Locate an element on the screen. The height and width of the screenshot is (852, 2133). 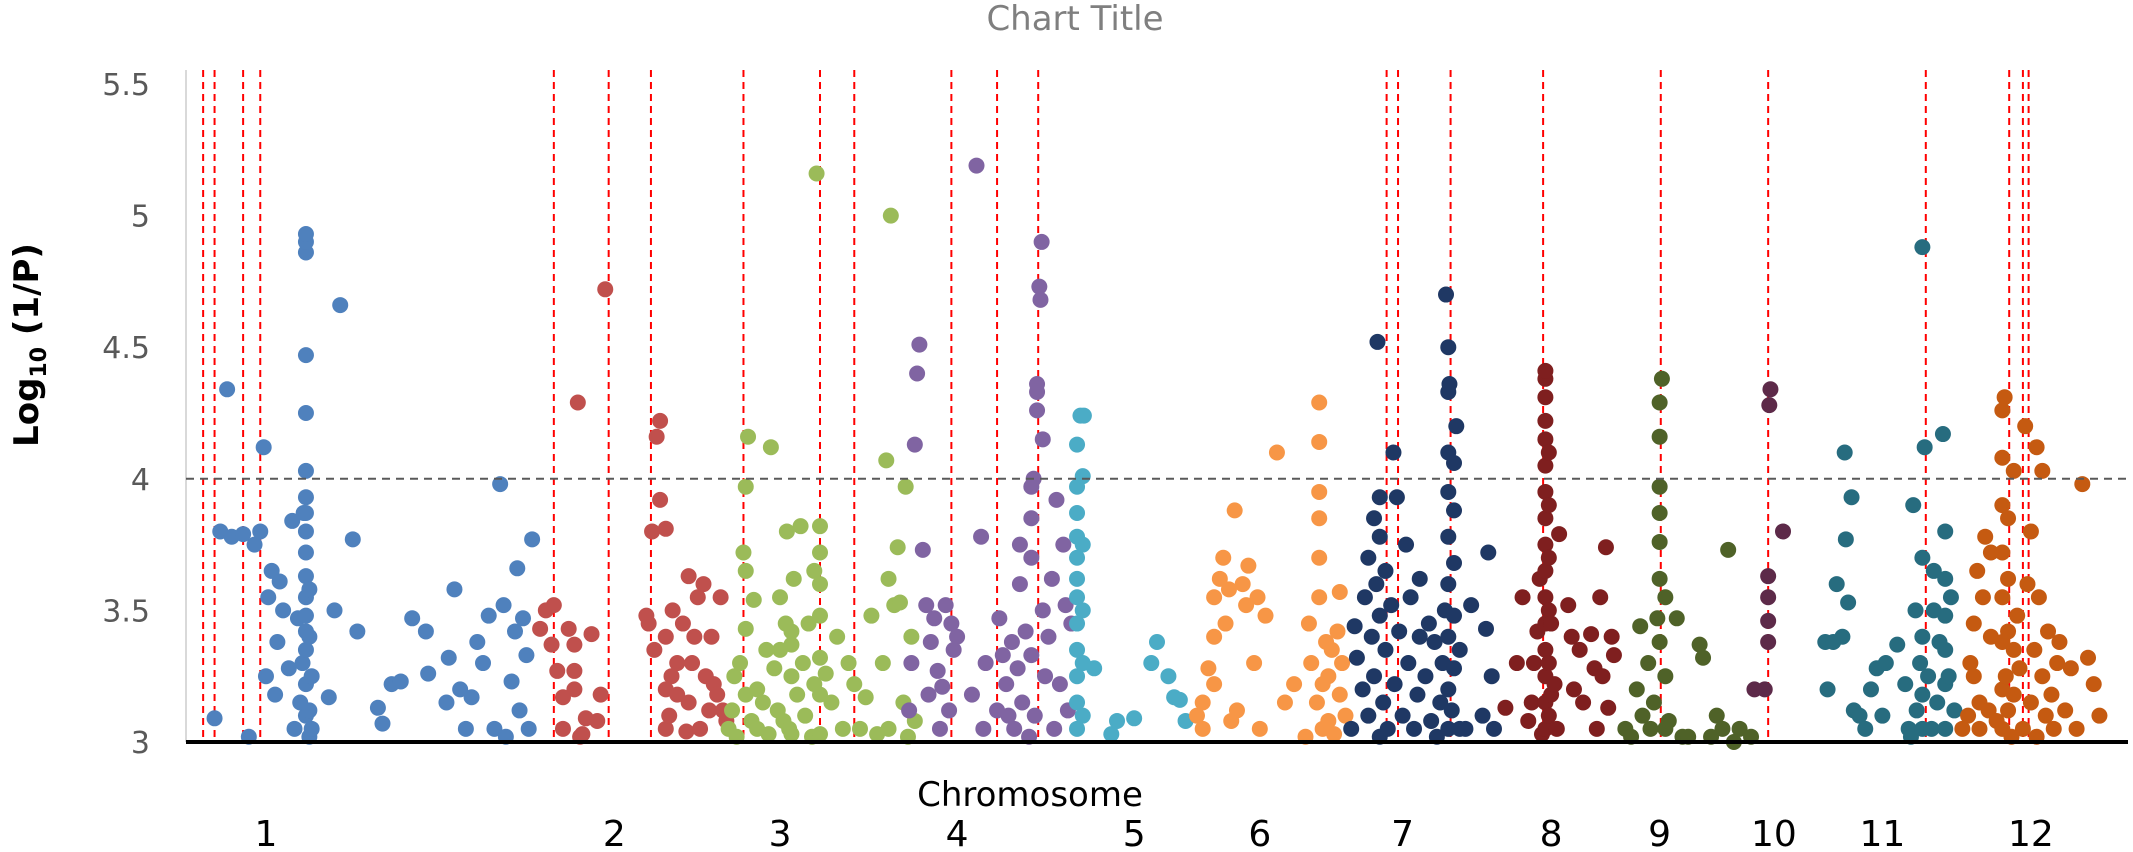
y-tick-label: 3 is located at coordinates (140, 743).